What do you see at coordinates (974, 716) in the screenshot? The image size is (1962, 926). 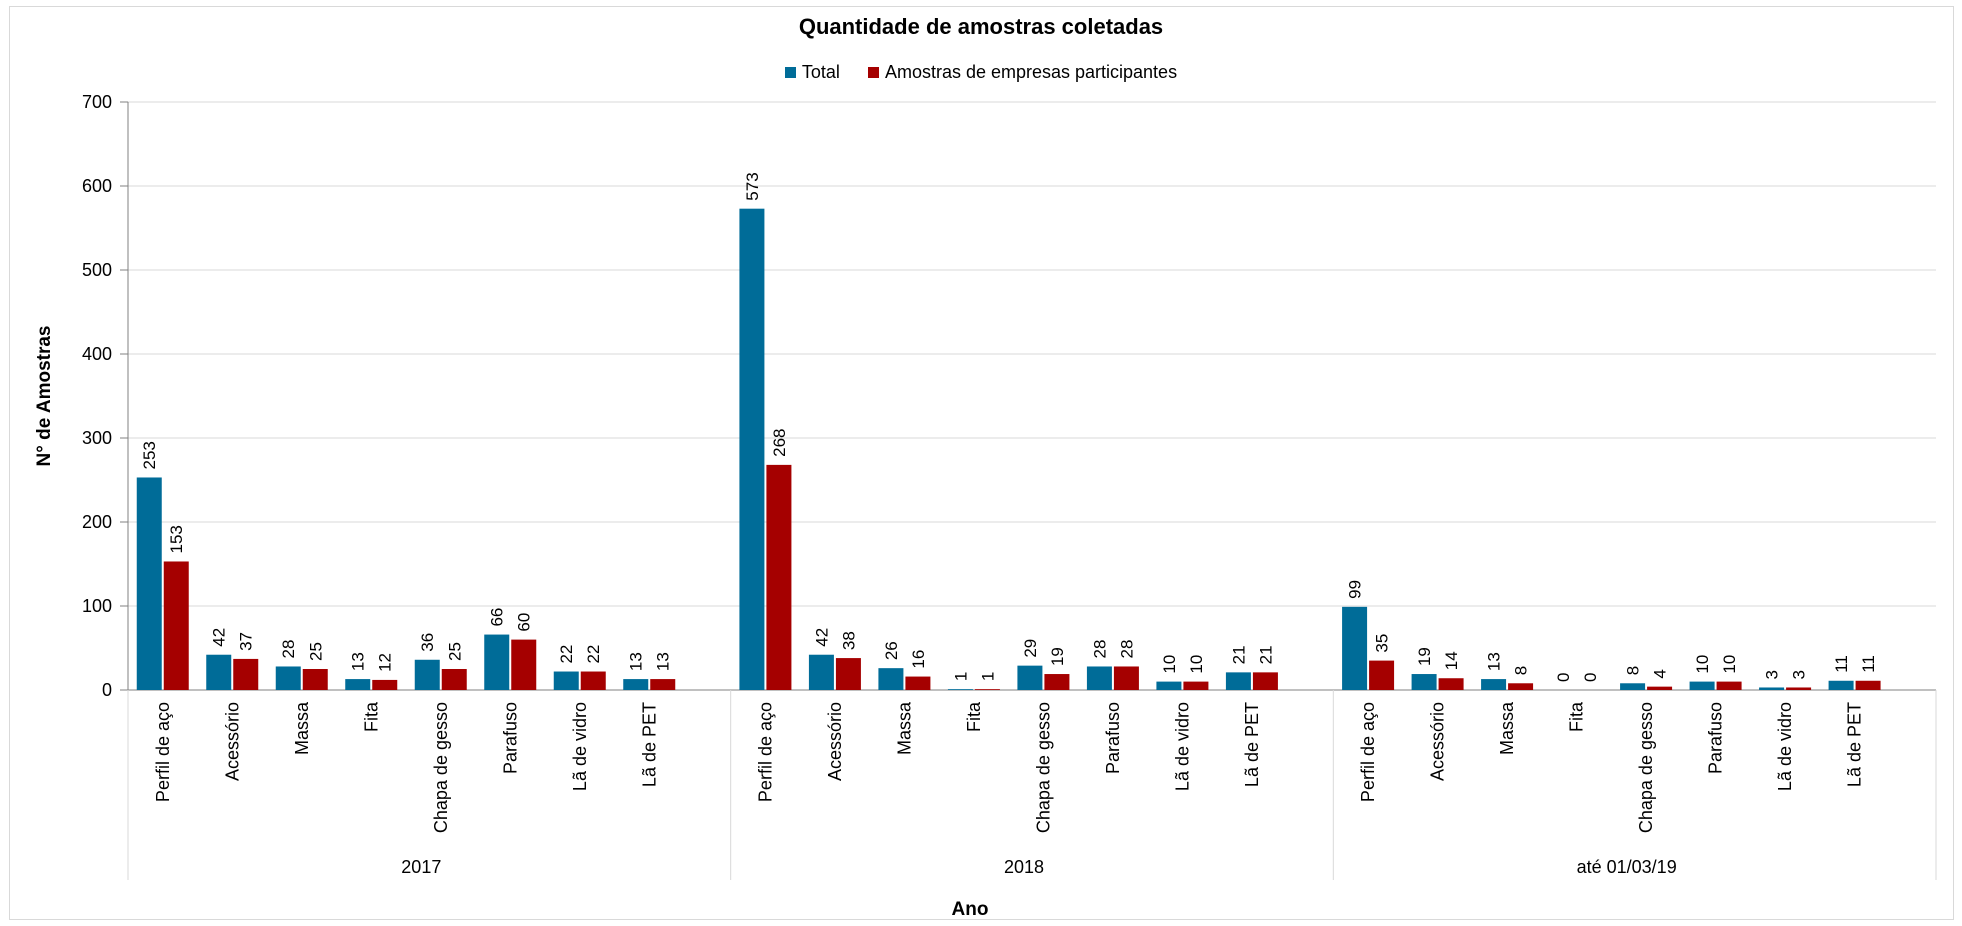 I see `category-label-1-3: Fita` at bounding box center [974, 716].